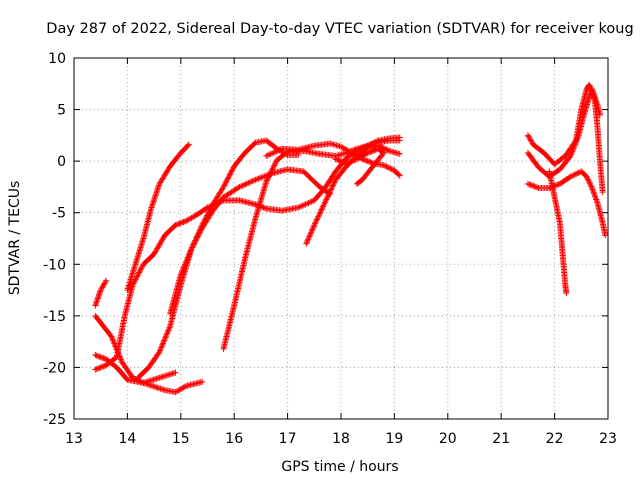 This screenshot has height=480, width=640. I want to click on x-tick-label: 19, so click(394, 439).